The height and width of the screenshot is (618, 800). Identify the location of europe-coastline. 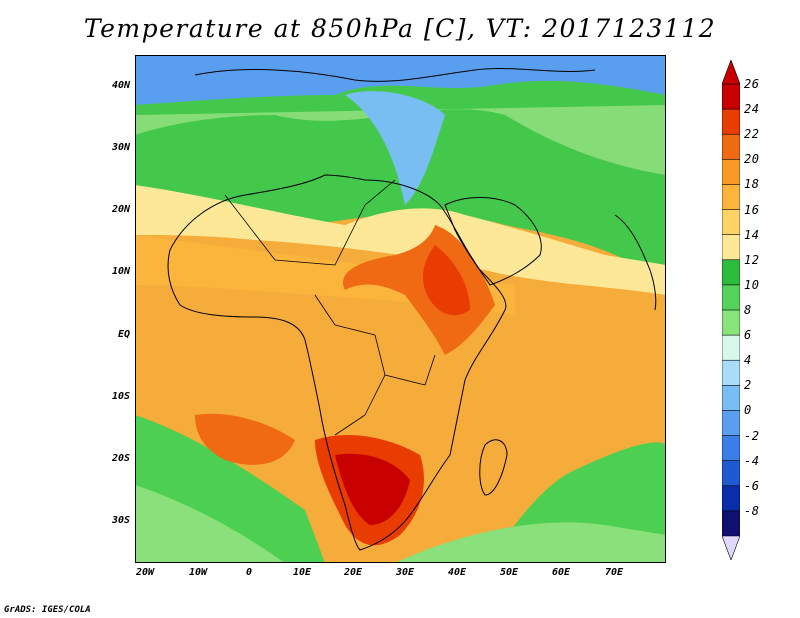
(395, 75).